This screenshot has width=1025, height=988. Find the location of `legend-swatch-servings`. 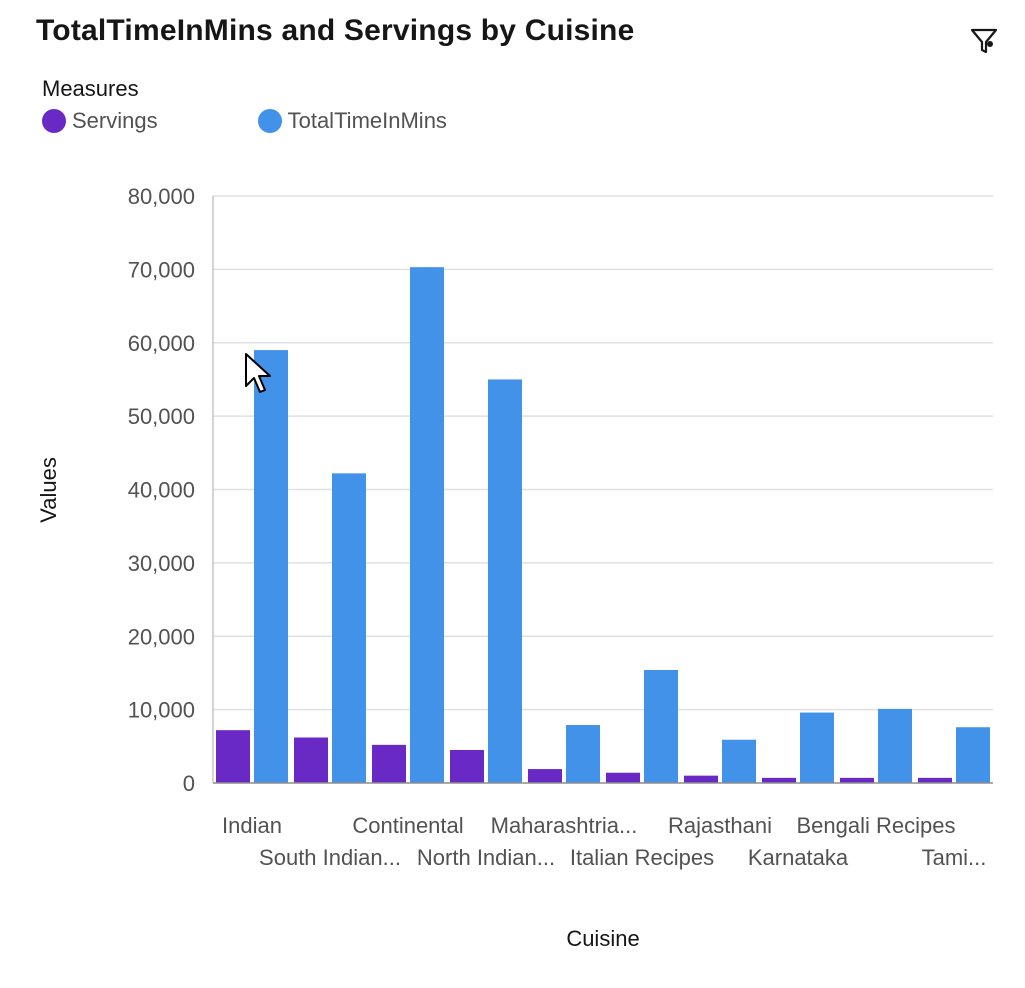

legend-swatch-servings is located at coordinates (54, 121).